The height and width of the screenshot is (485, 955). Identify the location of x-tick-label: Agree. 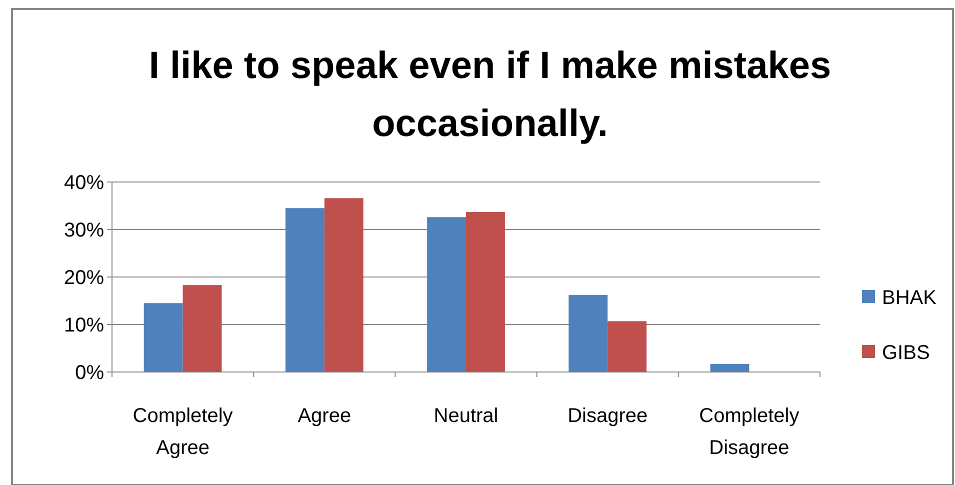
(325, 416).